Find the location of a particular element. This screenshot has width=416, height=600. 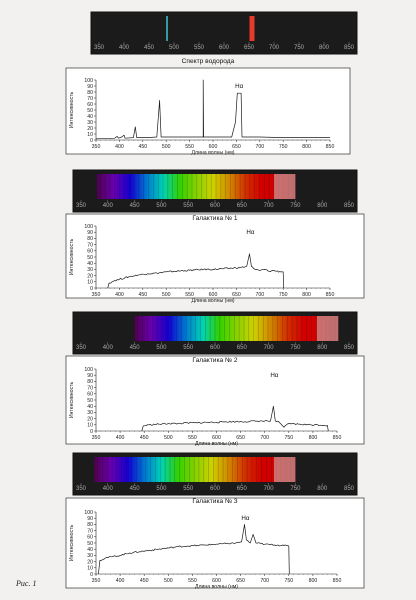

x-tick-label: 800 is located at coordinates (306, 295).